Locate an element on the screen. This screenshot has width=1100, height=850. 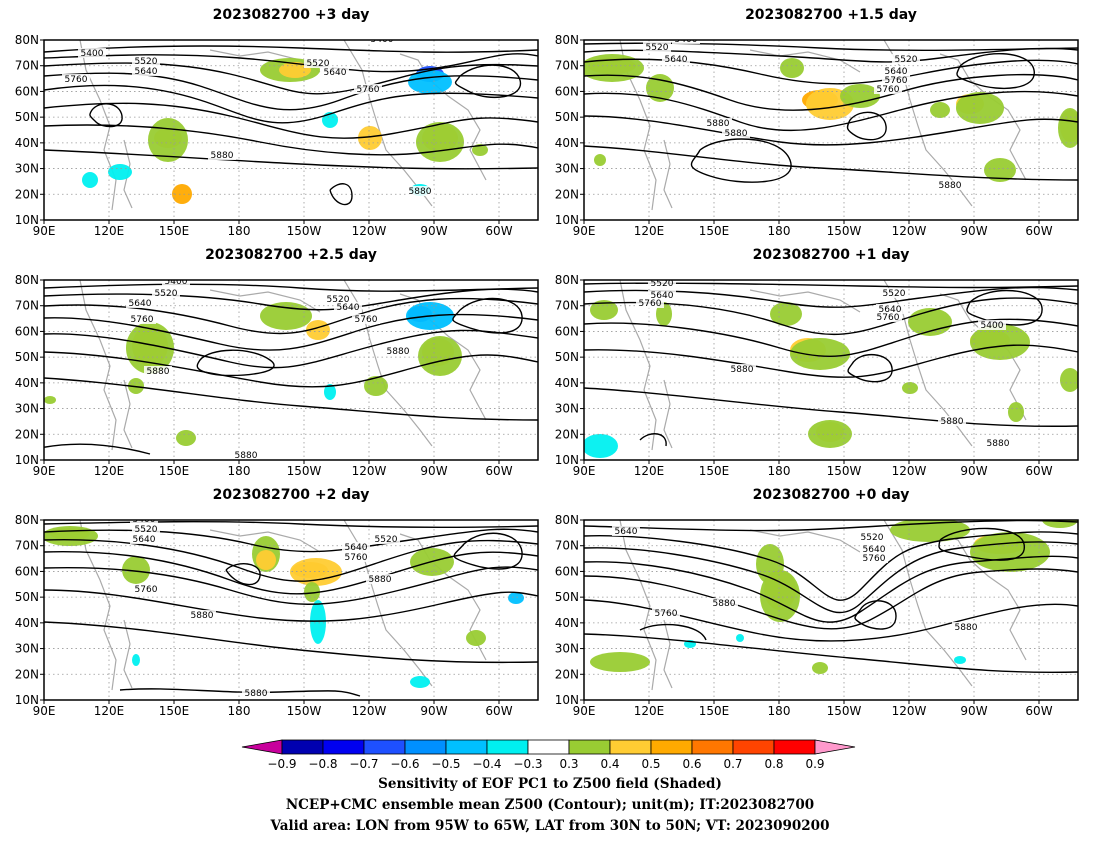
colorbar-tick-label: 0.9 is located at coordinates (814, 764).